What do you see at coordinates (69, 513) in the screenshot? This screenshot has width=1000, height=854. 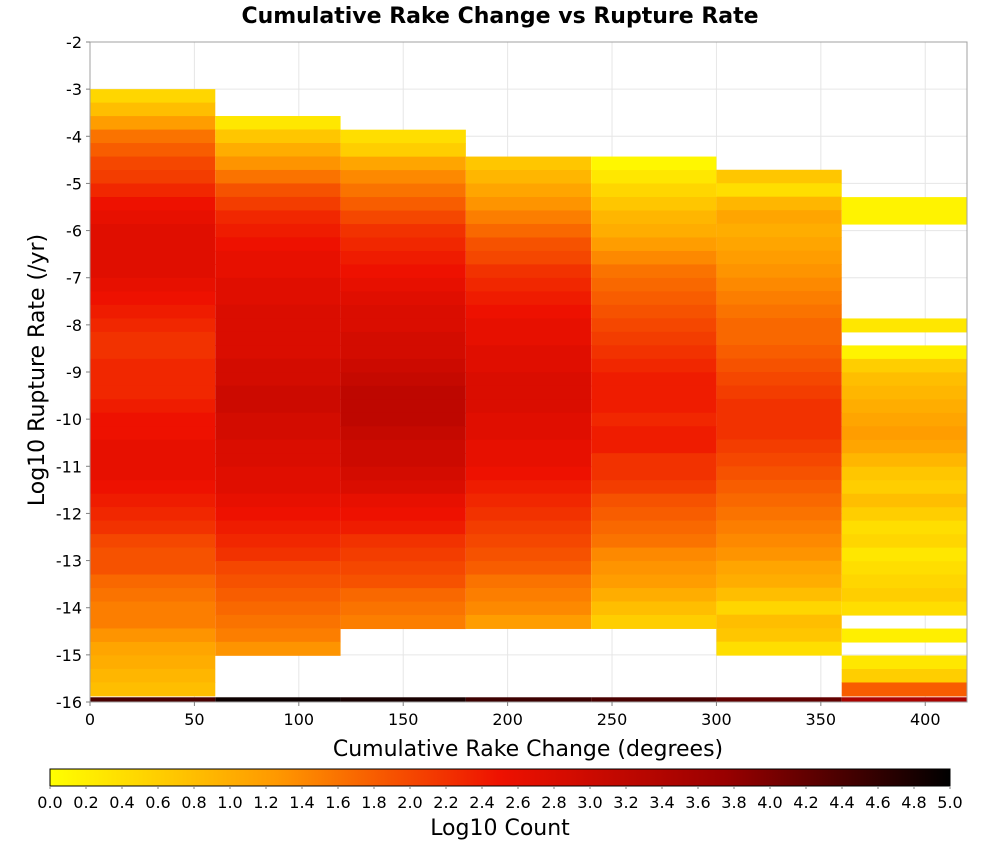 I see `y-tick-label: -12` at bounding box center [69, 513].